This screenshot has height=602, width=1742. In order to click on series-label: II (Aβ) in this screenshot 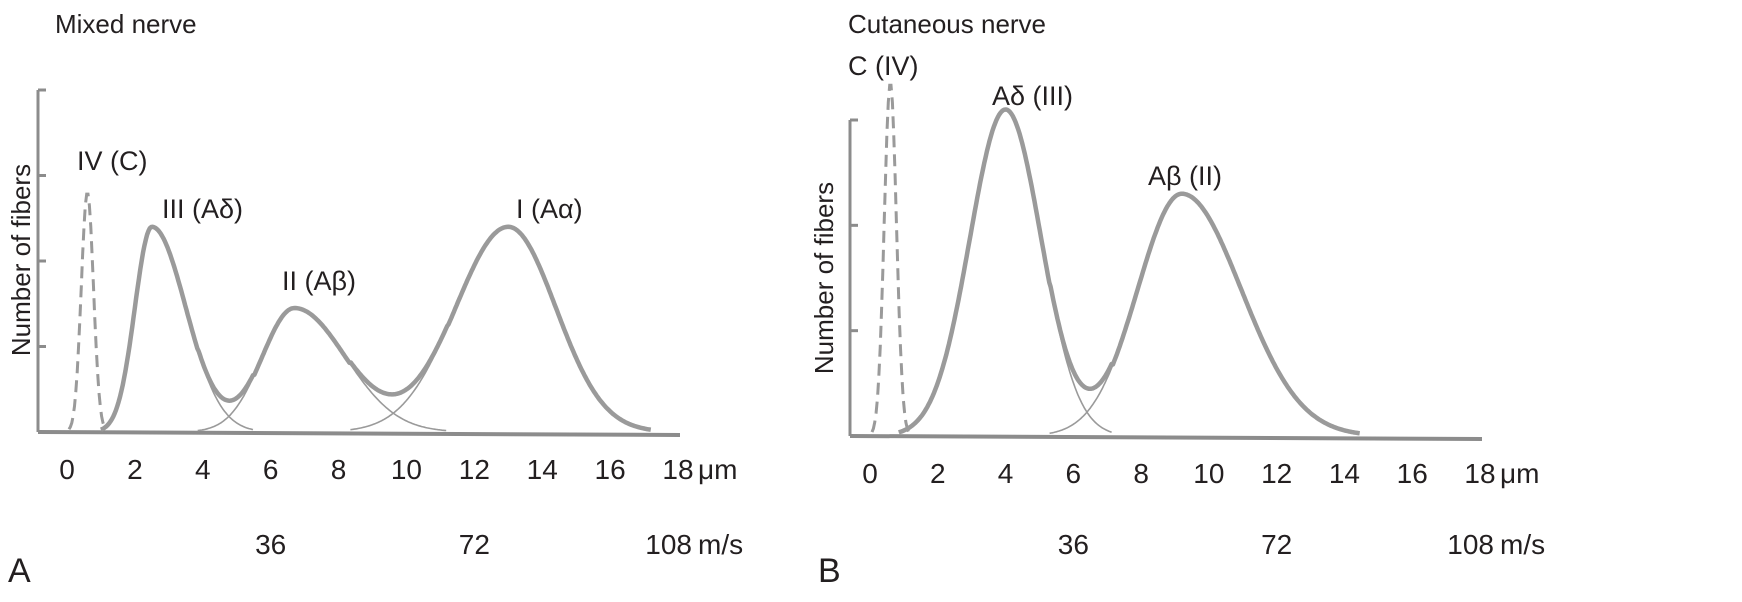, I will do `click(319, 281)`.